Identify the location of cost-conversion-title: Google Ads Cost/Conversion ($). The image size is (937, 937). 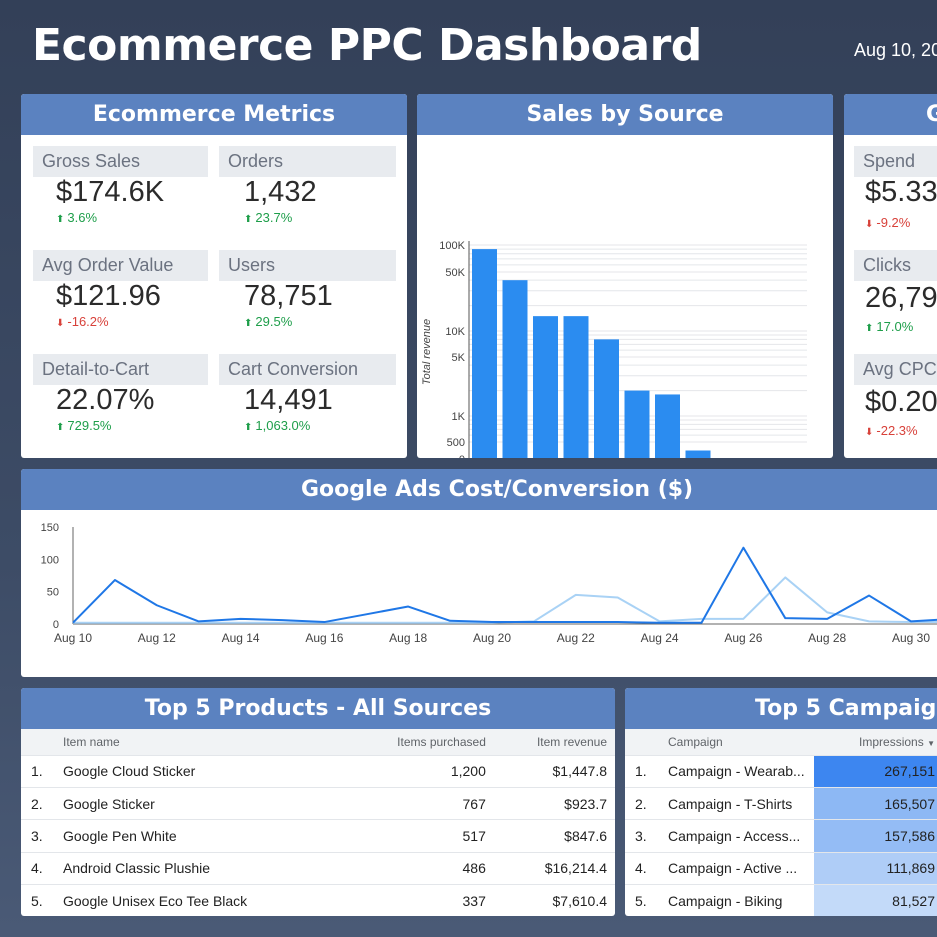
(479, 489).